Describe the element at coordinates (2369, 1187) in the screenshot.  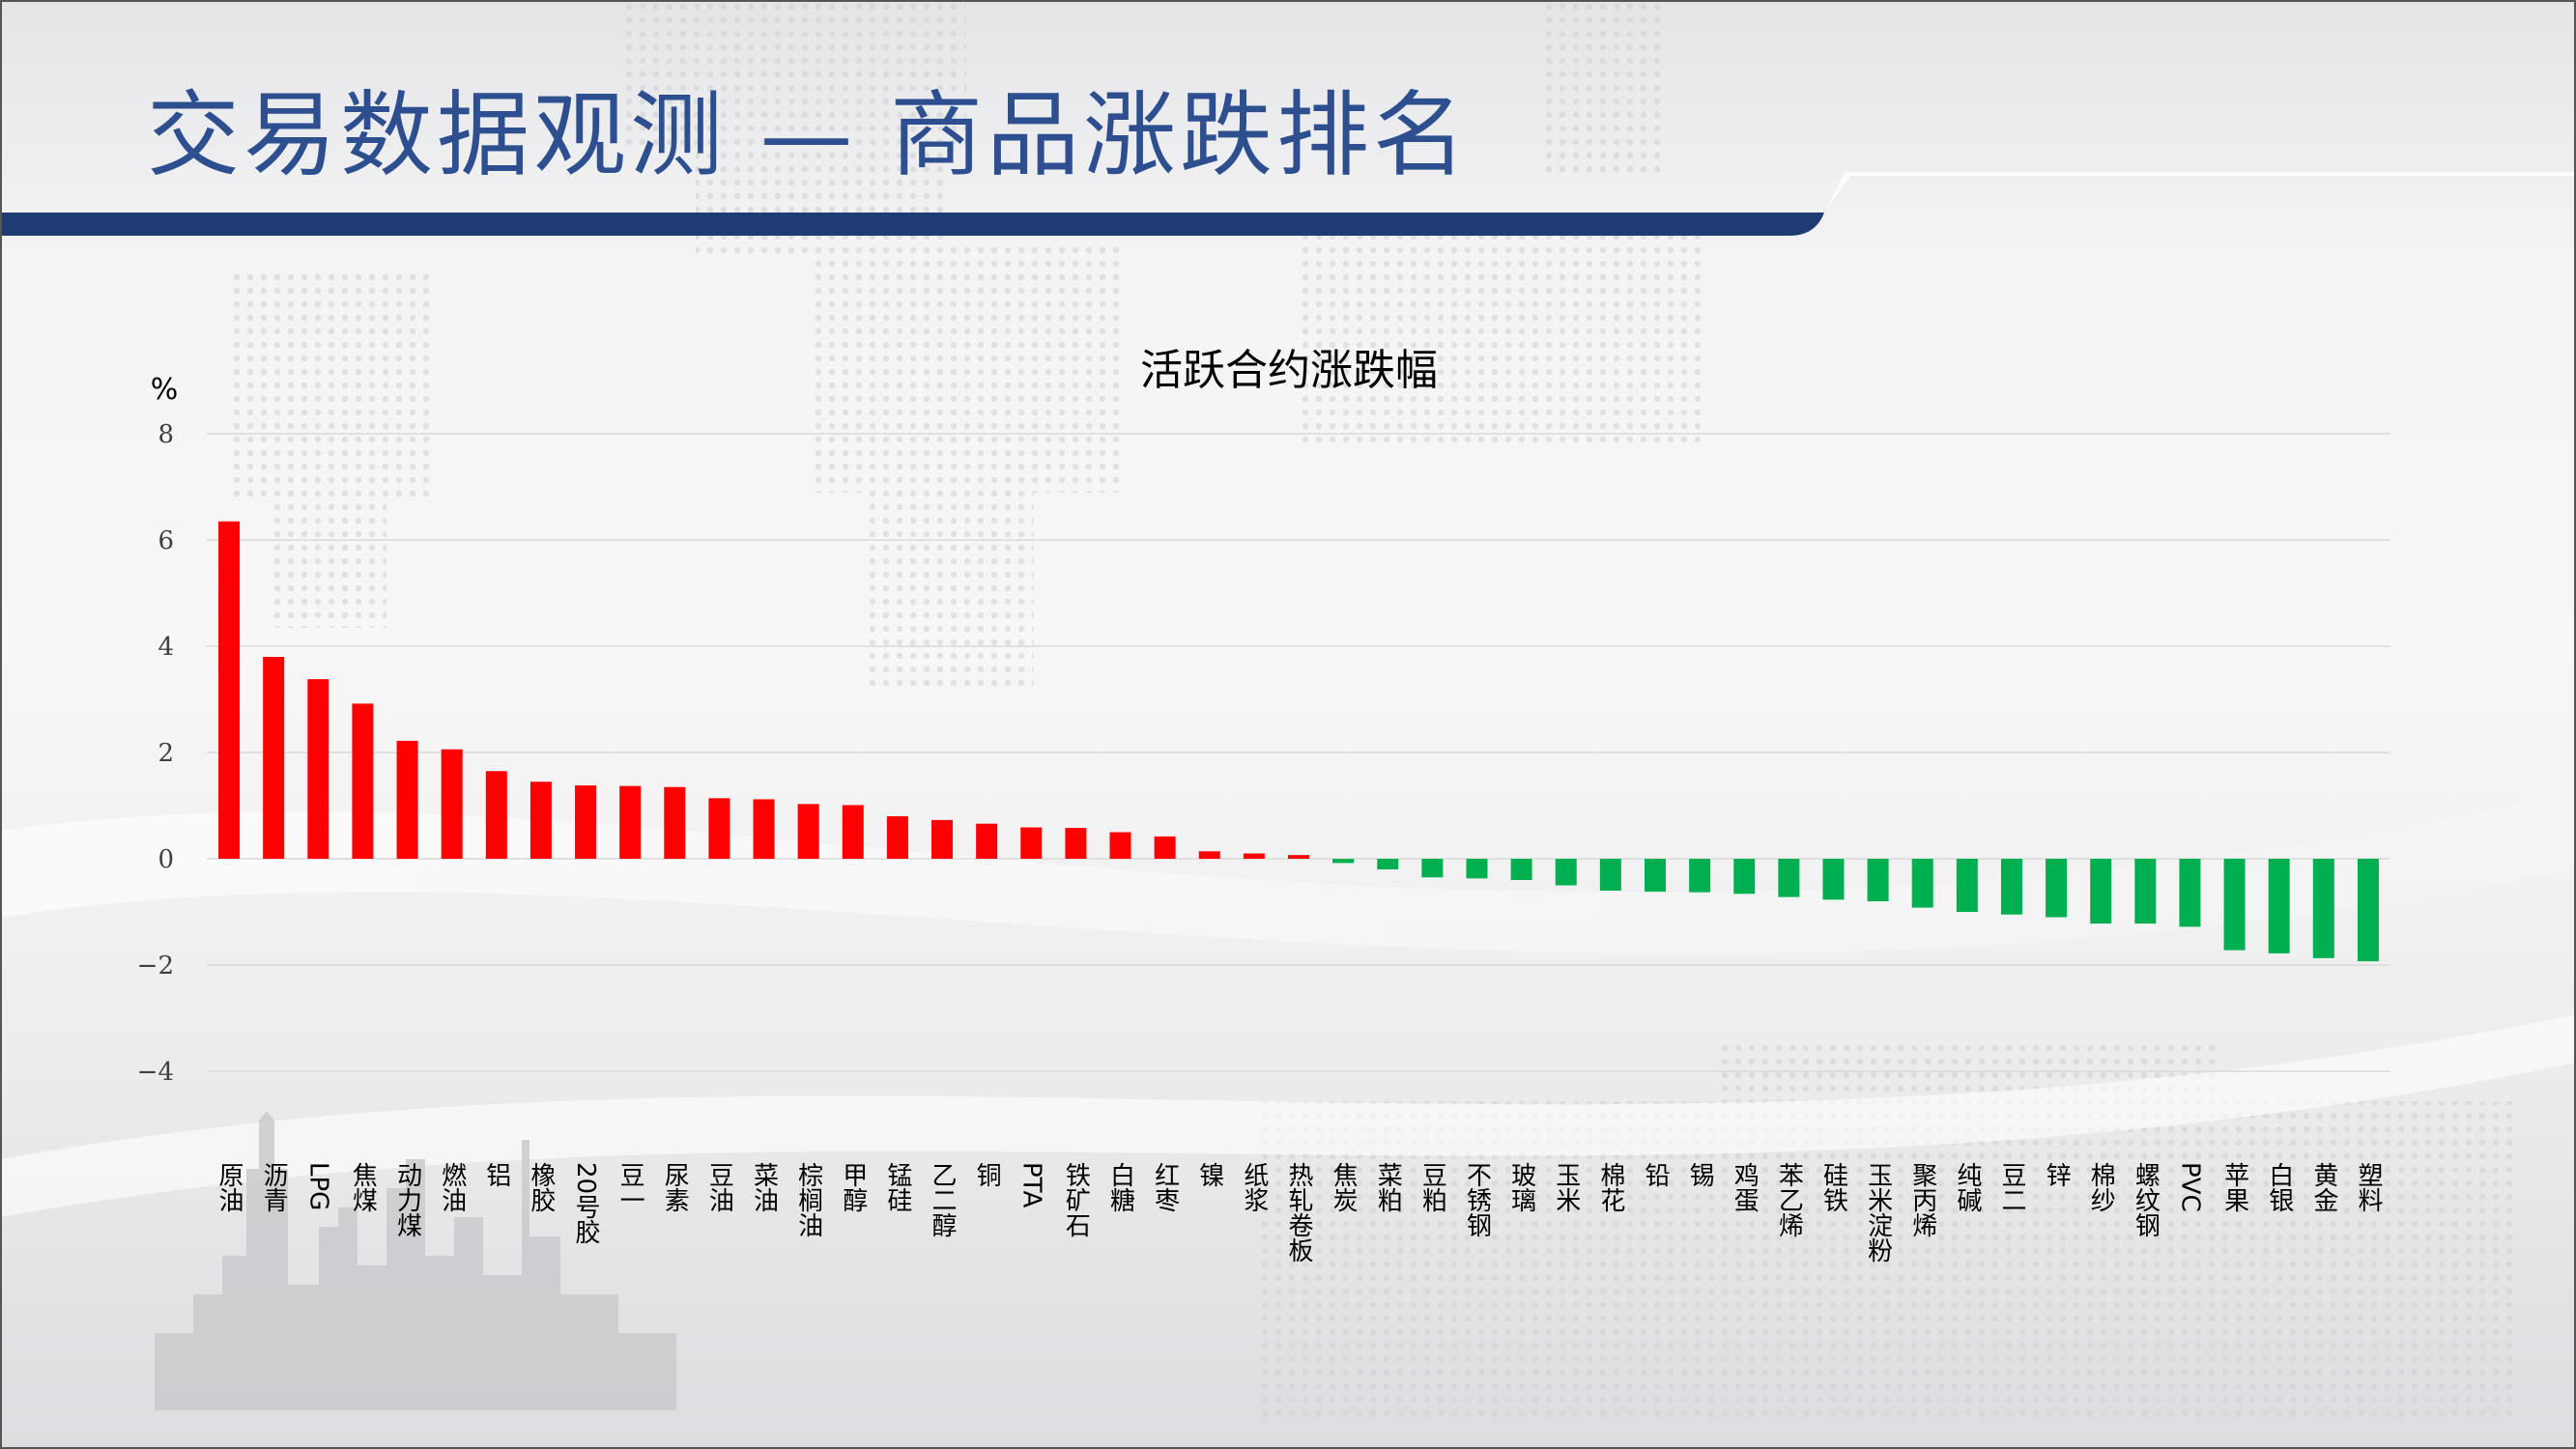
I see `x-tick-label: 塑料` at that location.